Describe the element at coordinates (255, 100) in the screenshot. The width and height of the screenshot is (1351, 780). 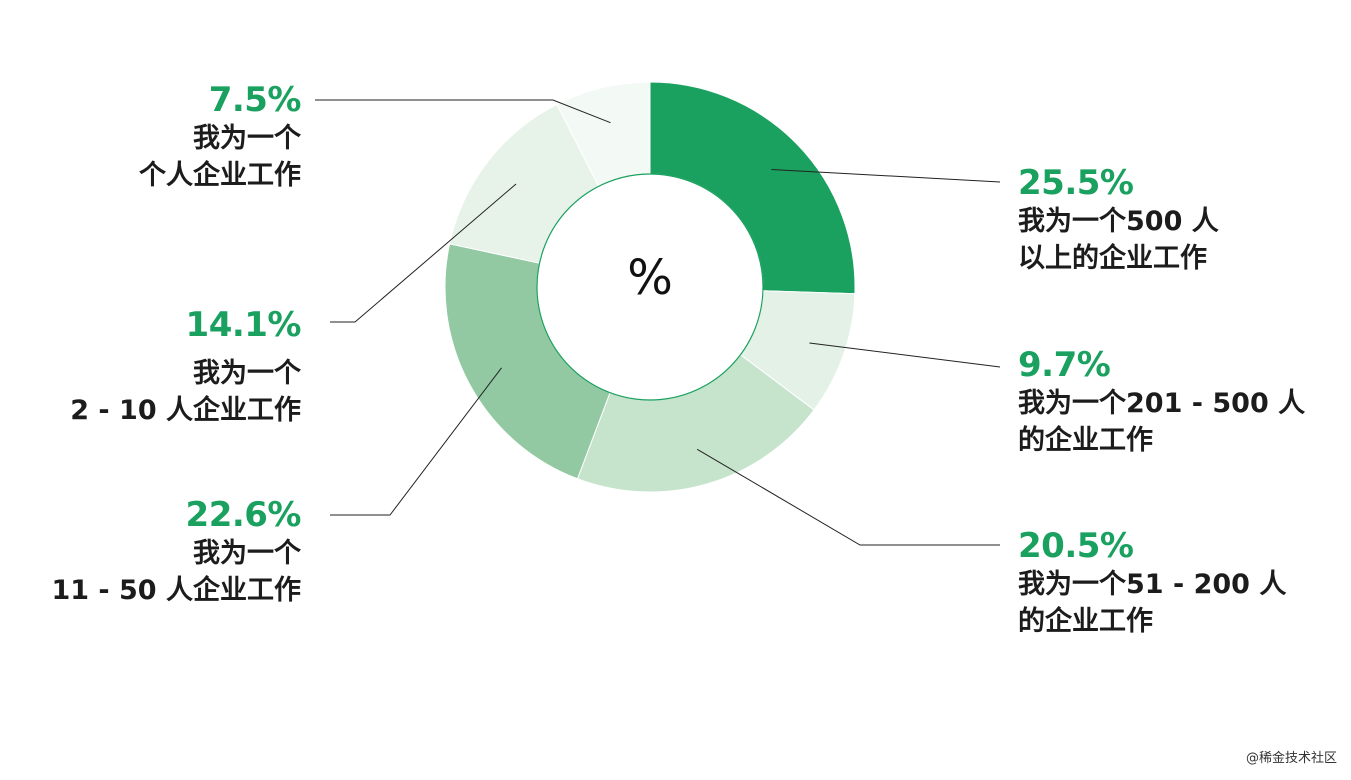
I see `slice-percent-5: 7.5%` at that location.